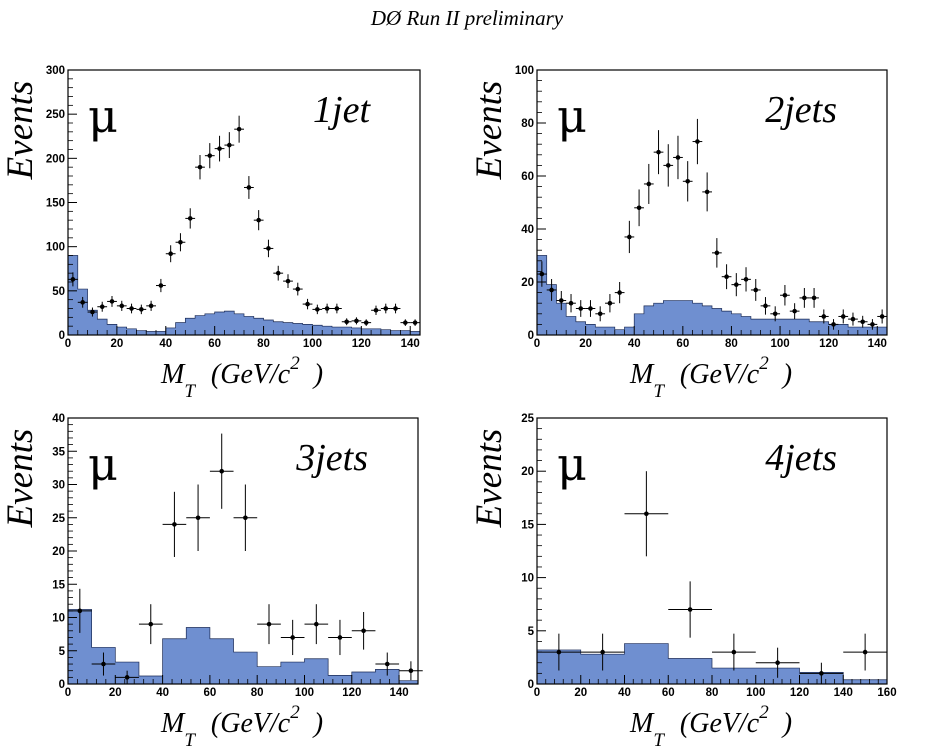 The width and height of the screenshot is (934, 750). Describe the element at coordinates (799, 693) in the screenshot. I see `x-tick-label: 120` at that location.